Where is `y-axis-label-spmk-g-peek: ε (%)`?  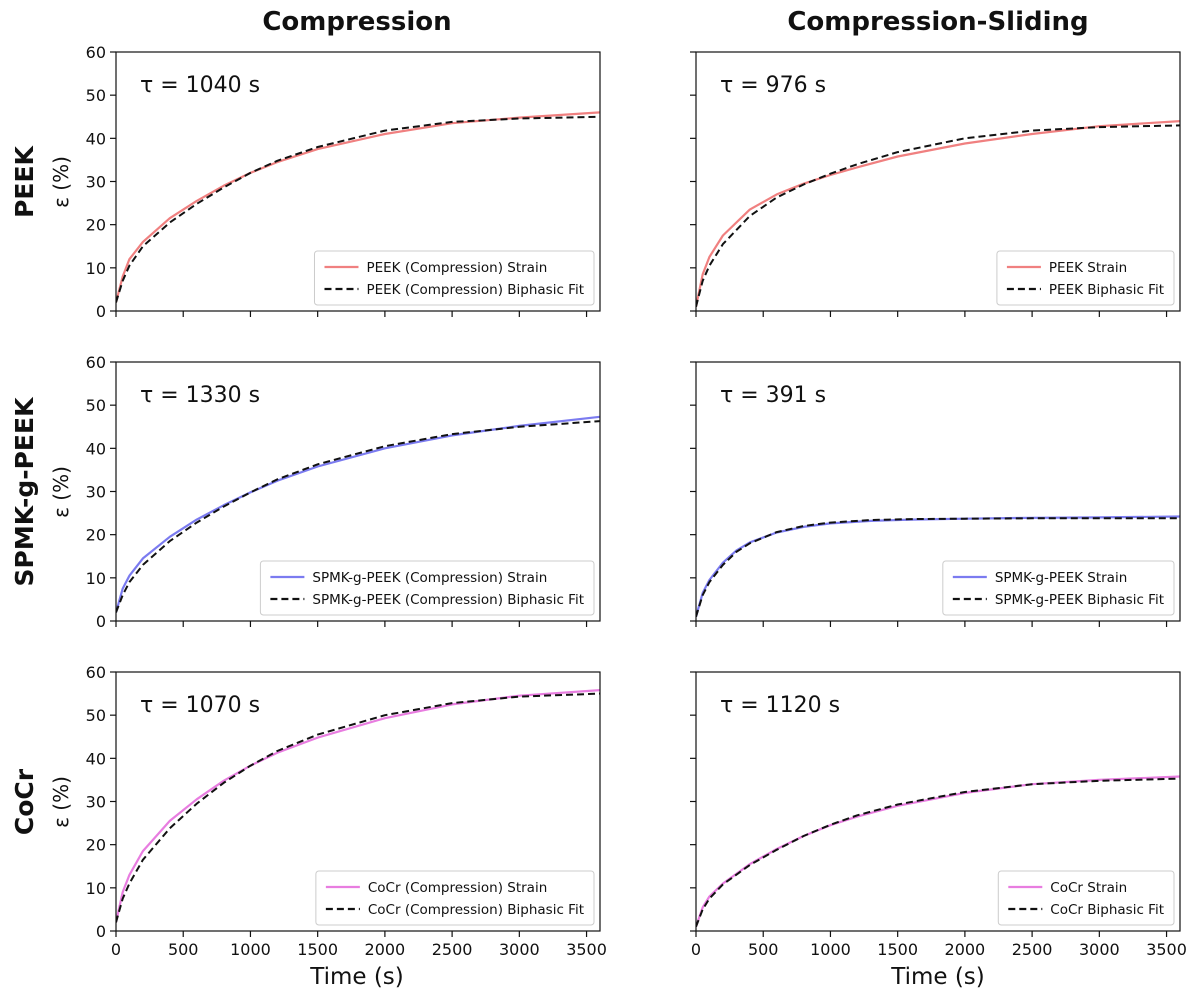
y-axis-label-spmk-g-peek: ε (%) is located at coordinates (61, 492).